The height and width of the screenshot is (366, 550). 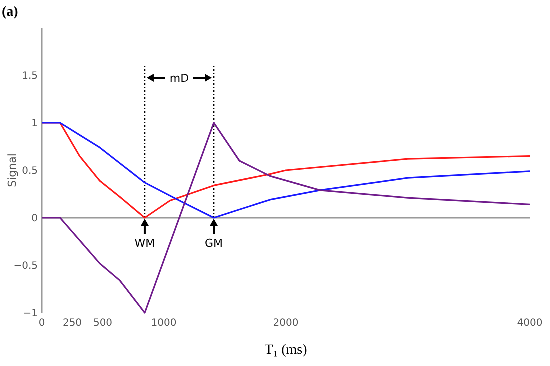 What do you see at coordinates (30, 314) in the screenshot?
I see `y-tick-label: −1` at bounding box center [30, 314].